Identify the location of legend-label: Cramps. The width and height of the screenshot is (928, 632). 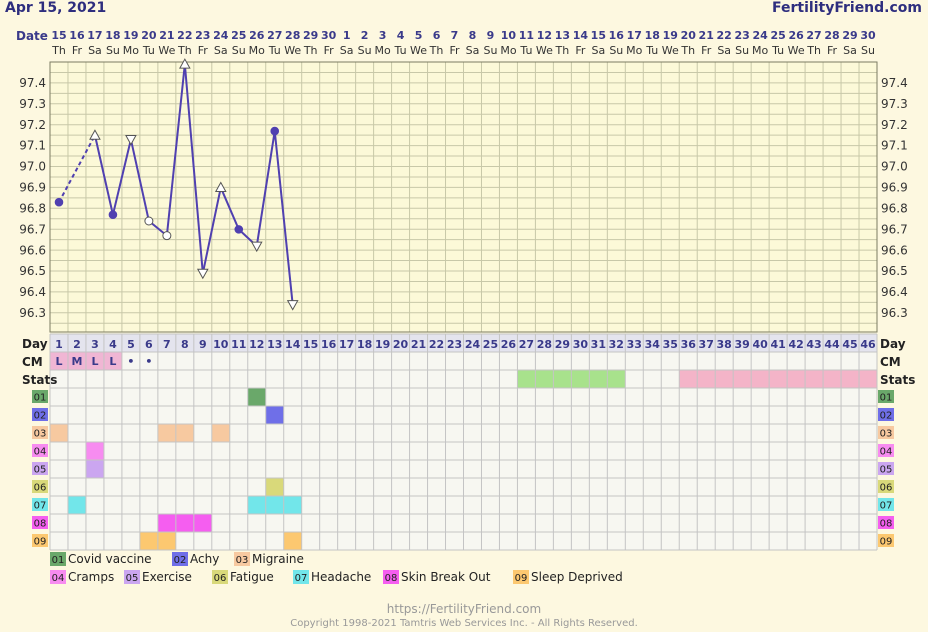
(91, 577).